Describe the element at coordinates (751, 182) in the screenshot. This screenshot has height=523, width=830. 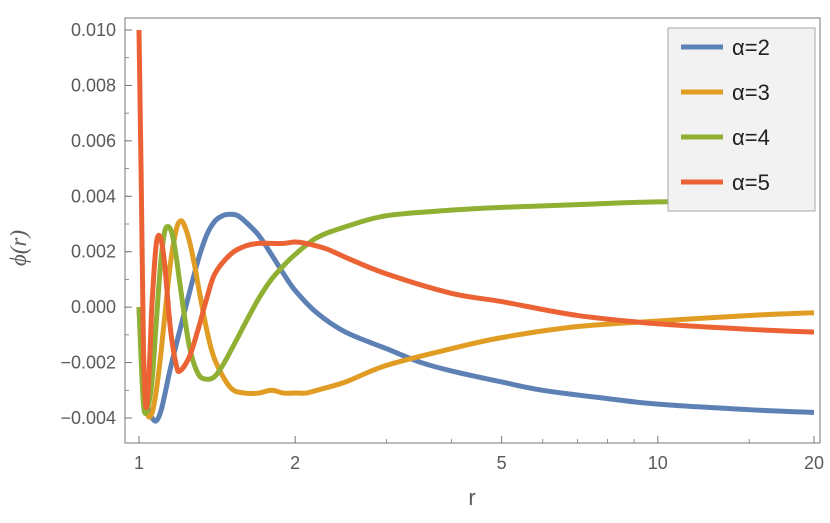
I see `legend-label-4: α=5` at that location.